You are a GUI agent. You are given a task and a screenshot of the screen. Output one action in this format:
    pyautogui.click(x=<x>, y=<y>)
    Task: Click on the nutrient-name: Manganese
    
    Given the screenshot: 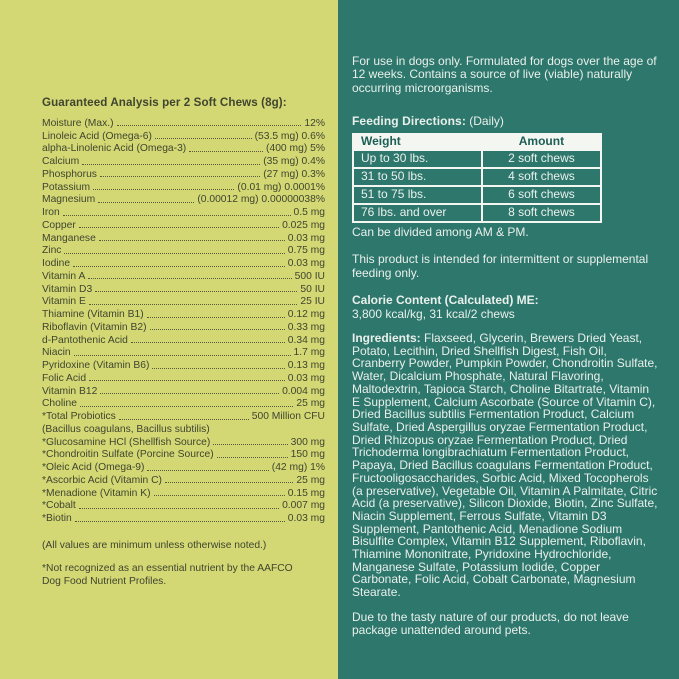 What is the action you would take?
    pyautogui.click(x=69, y=238)
    